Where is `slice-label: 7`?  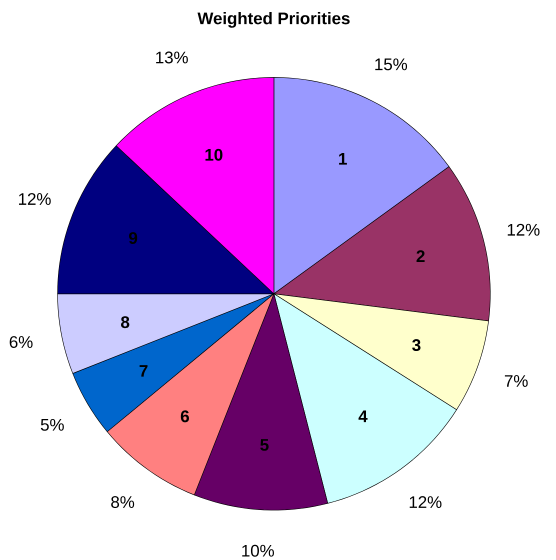
slice-label: 7 is located at coordinates (144, 371).